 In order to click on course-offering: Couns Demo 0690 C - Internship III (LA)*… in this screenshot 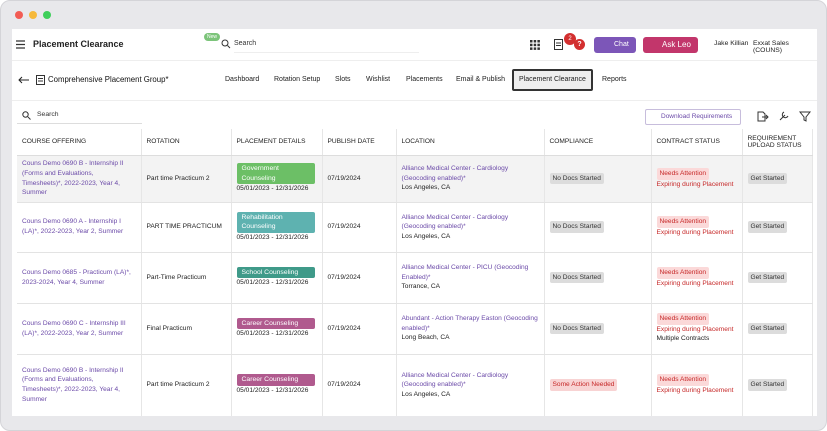, I will do `click(79, 329)`.